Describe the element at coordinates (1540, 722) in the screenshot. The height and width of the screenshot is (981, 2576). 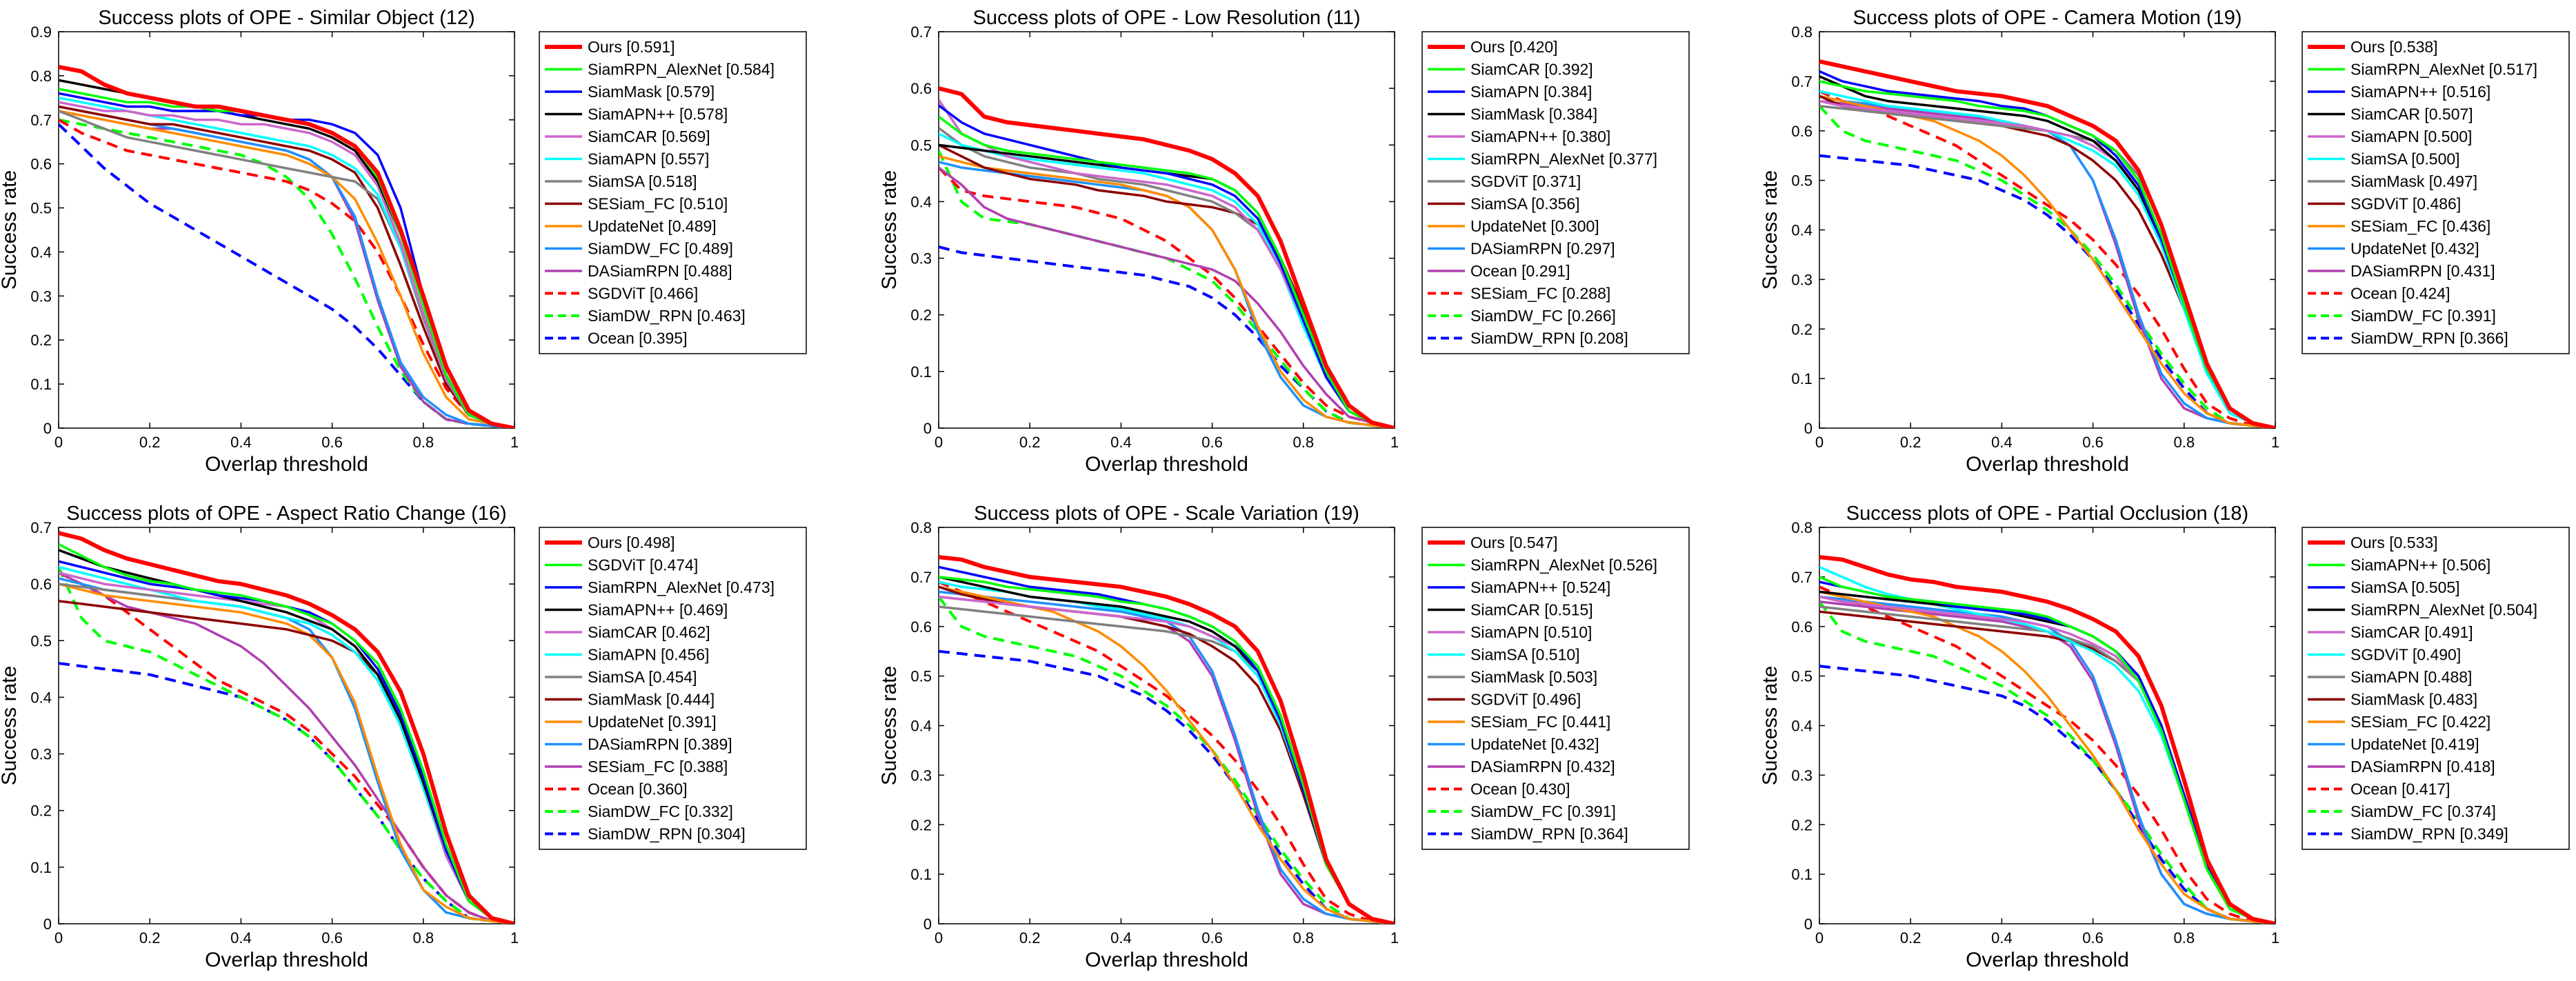
I see `legend-entry: SESiam_FC [0.441]` at that location.